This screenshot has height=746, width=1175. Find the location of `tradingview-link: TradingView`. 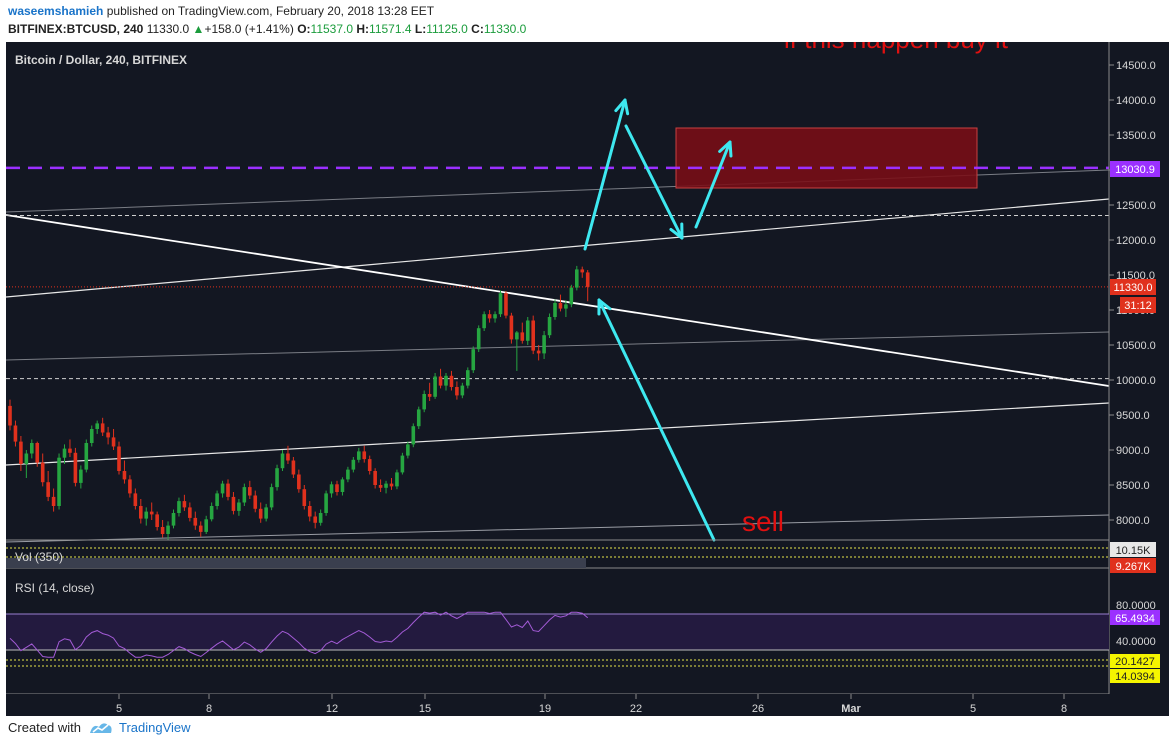

tradingview-link: TradingView is located at coordinates (140, 727).